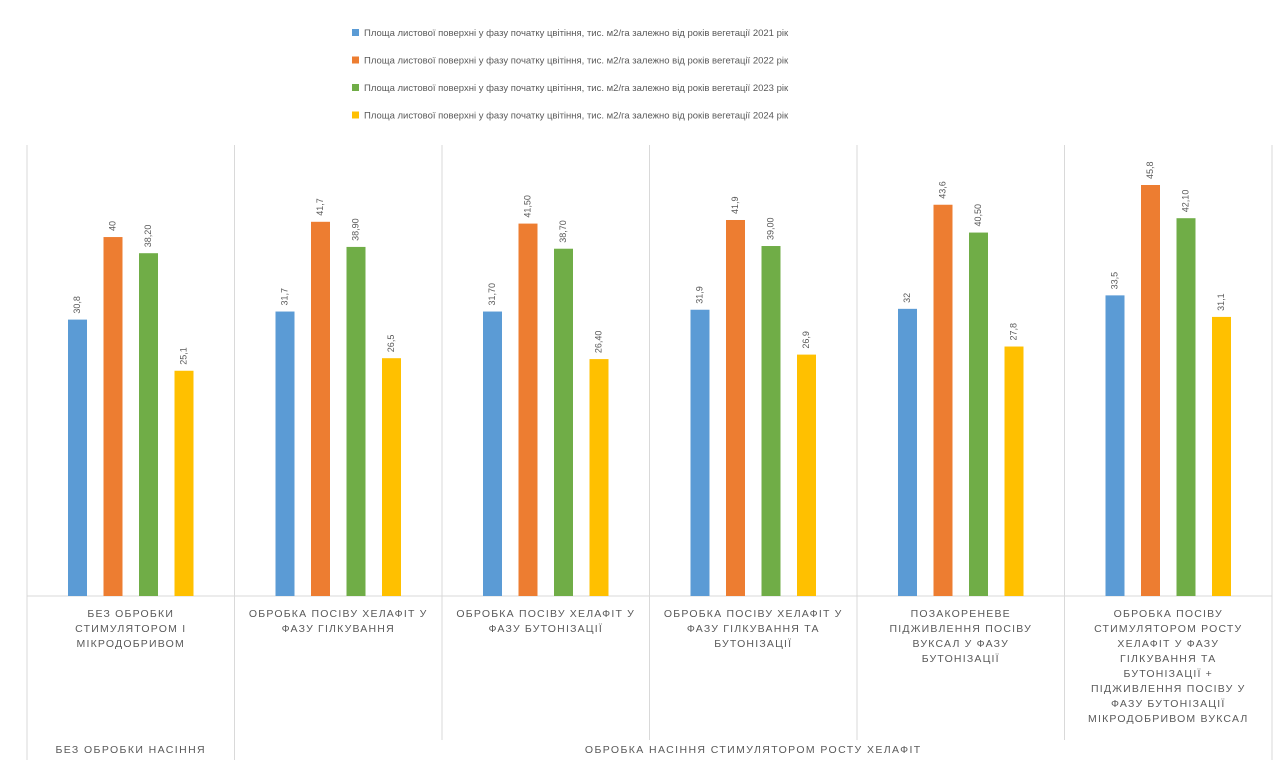 The width and height of the screenshot is (1288, 760). Describe the element at coordinates (391, 344) in the screenshot. I see `data-label: 26,5` at that location.